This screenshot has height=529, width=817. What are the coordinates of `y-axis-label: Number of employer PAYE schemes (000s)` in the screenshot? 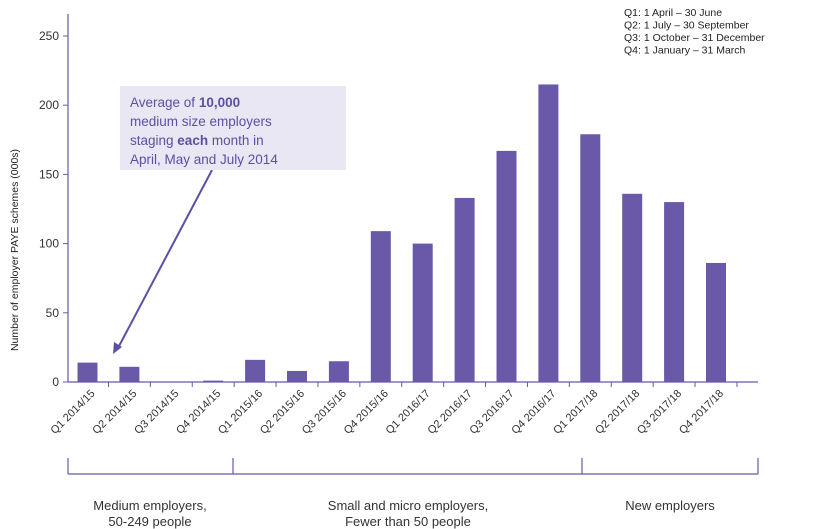 It's located at (15, 250).